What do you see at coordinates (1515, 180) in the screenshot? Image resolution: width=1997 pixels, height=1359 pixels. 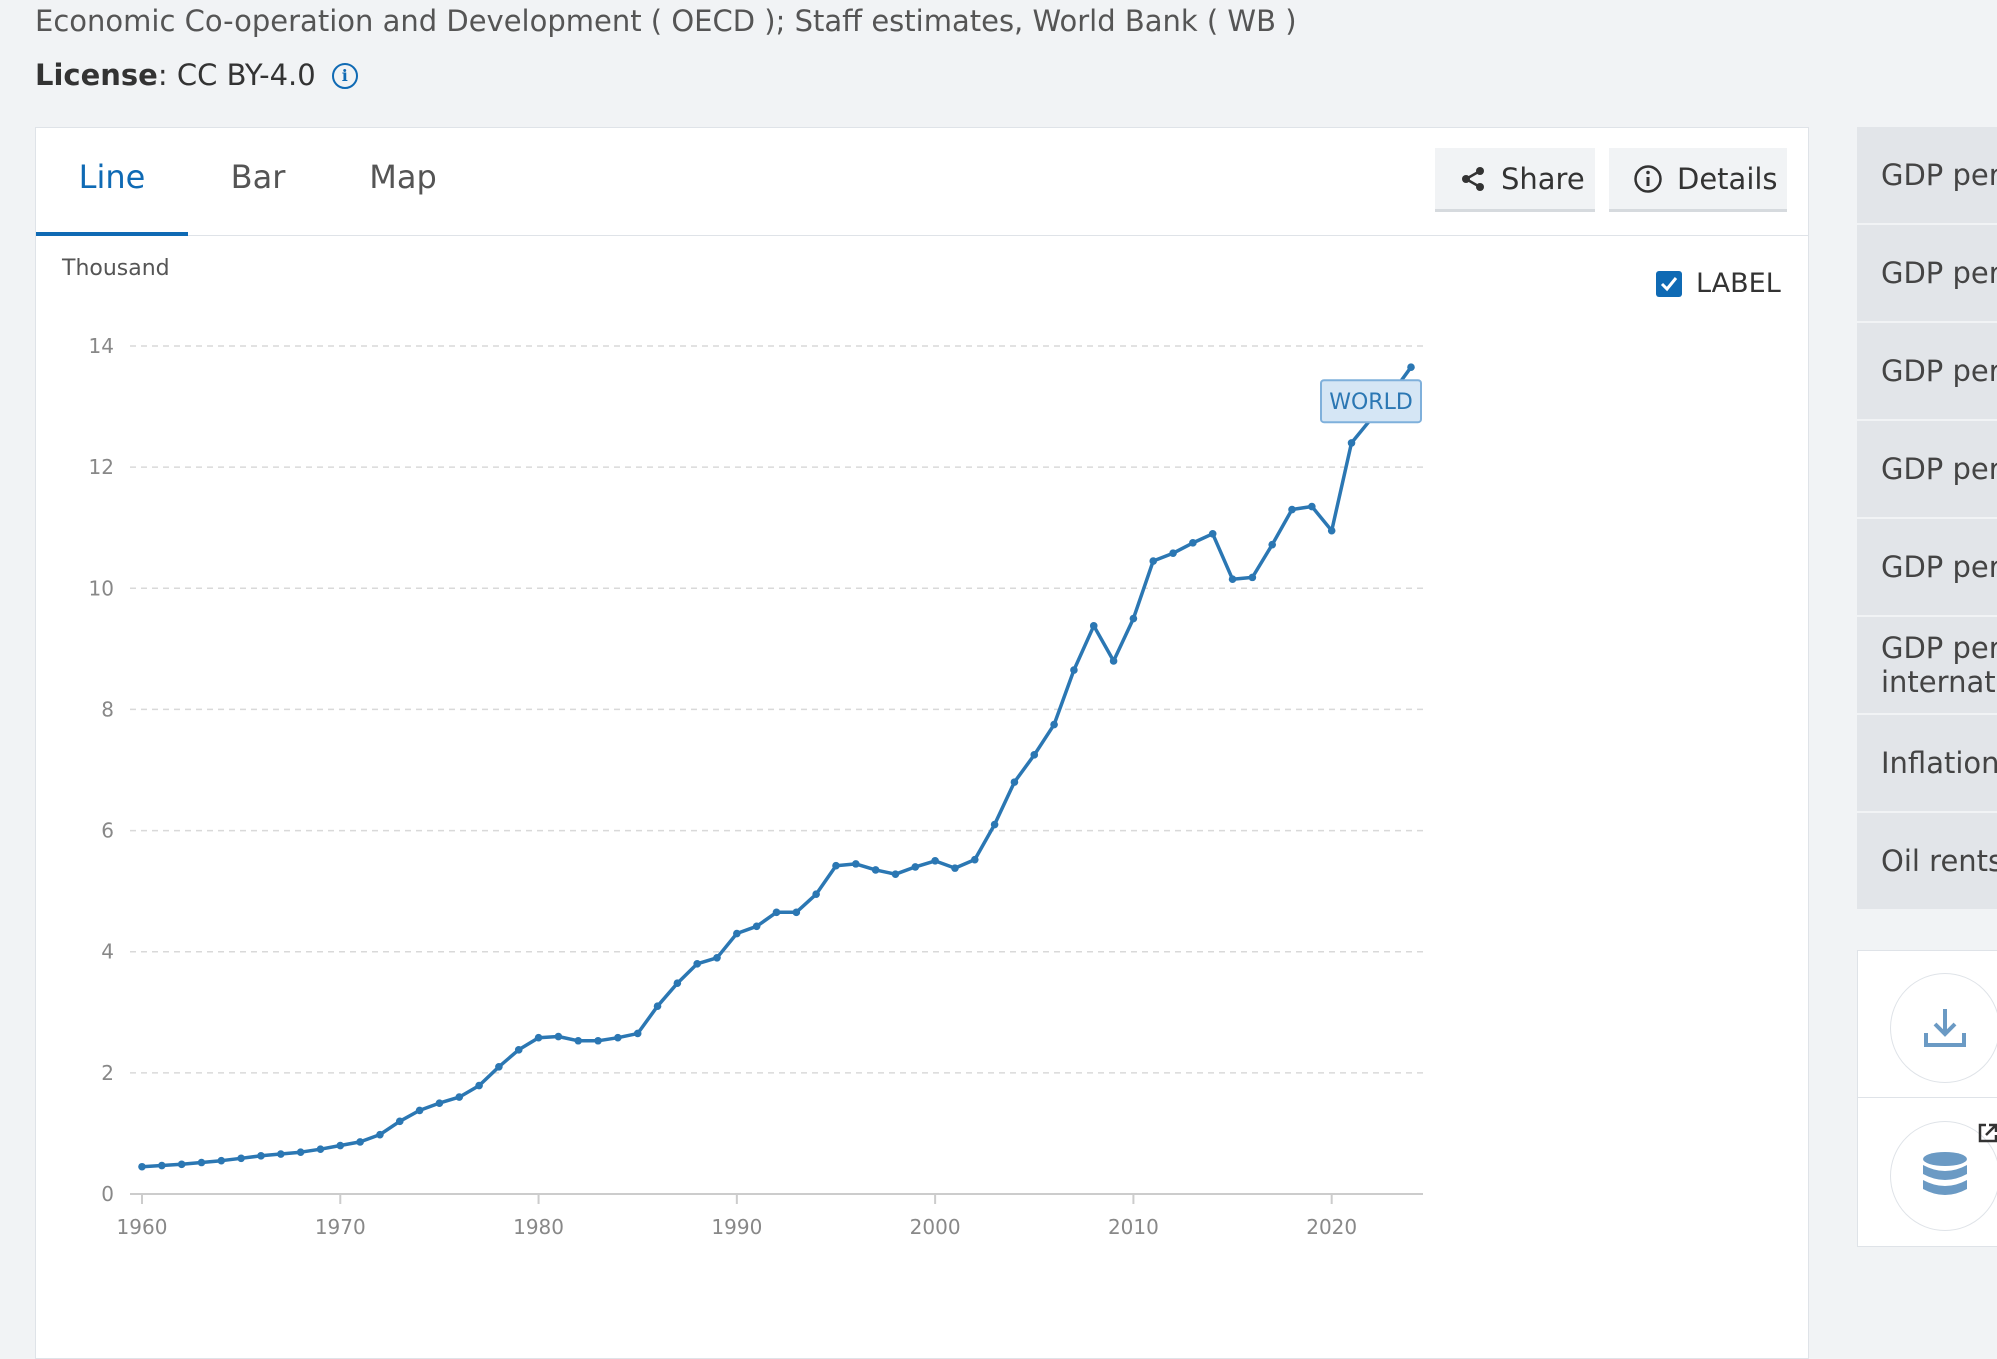 I see `share-button: Share` at bounding box center [1515, 180].